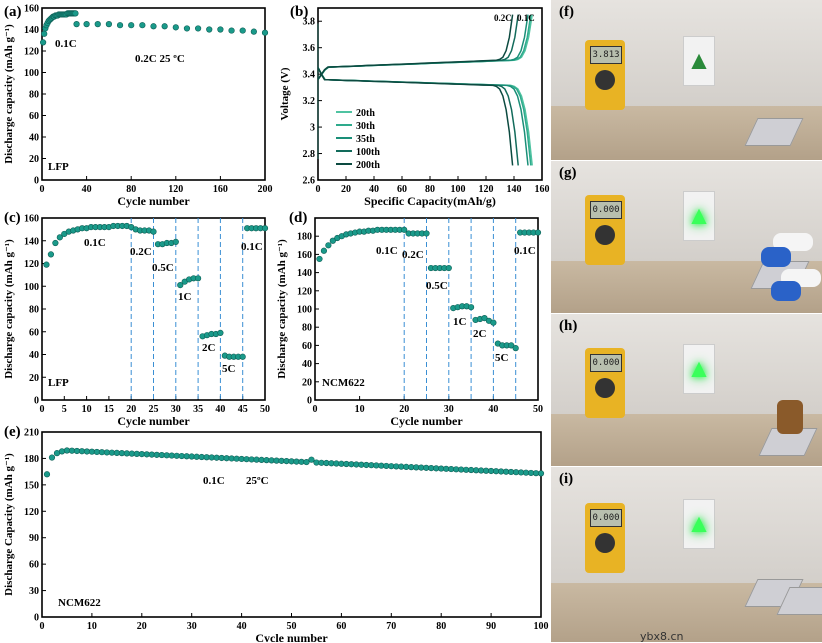  Describe the element at coordinates (686, 390) in the screenshot. I see `photo-panel-h: 0.000 ▲ (h)` at that location.